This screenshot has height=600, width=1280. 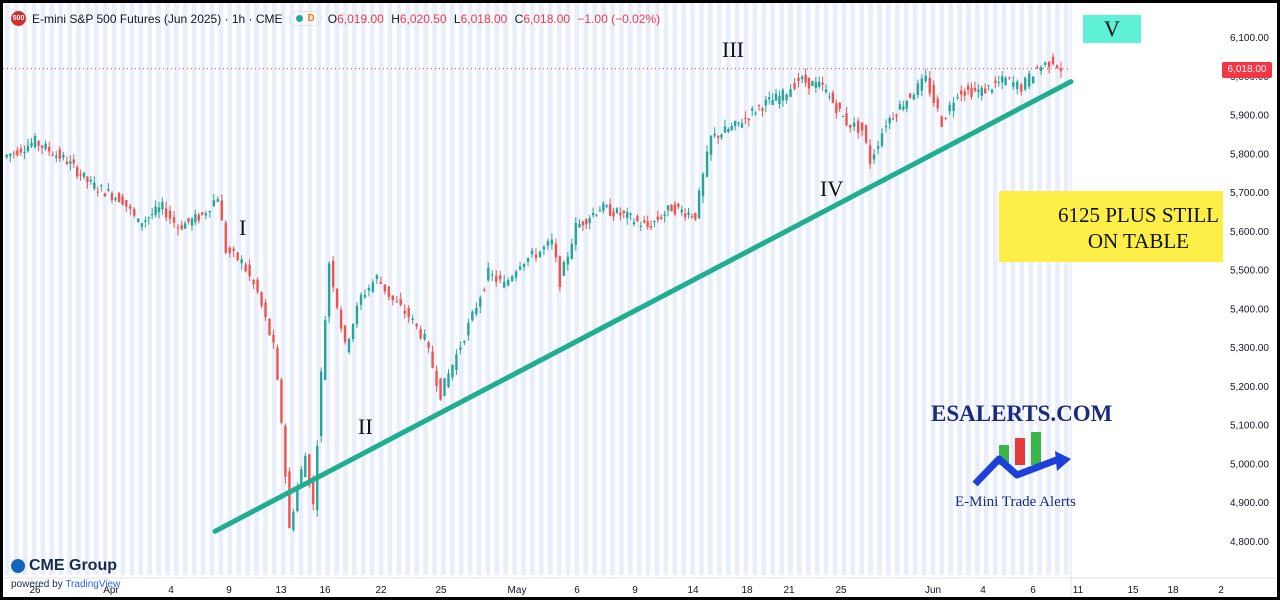 I want to click on wave-label-iii: III, so click(x=733, y=49).